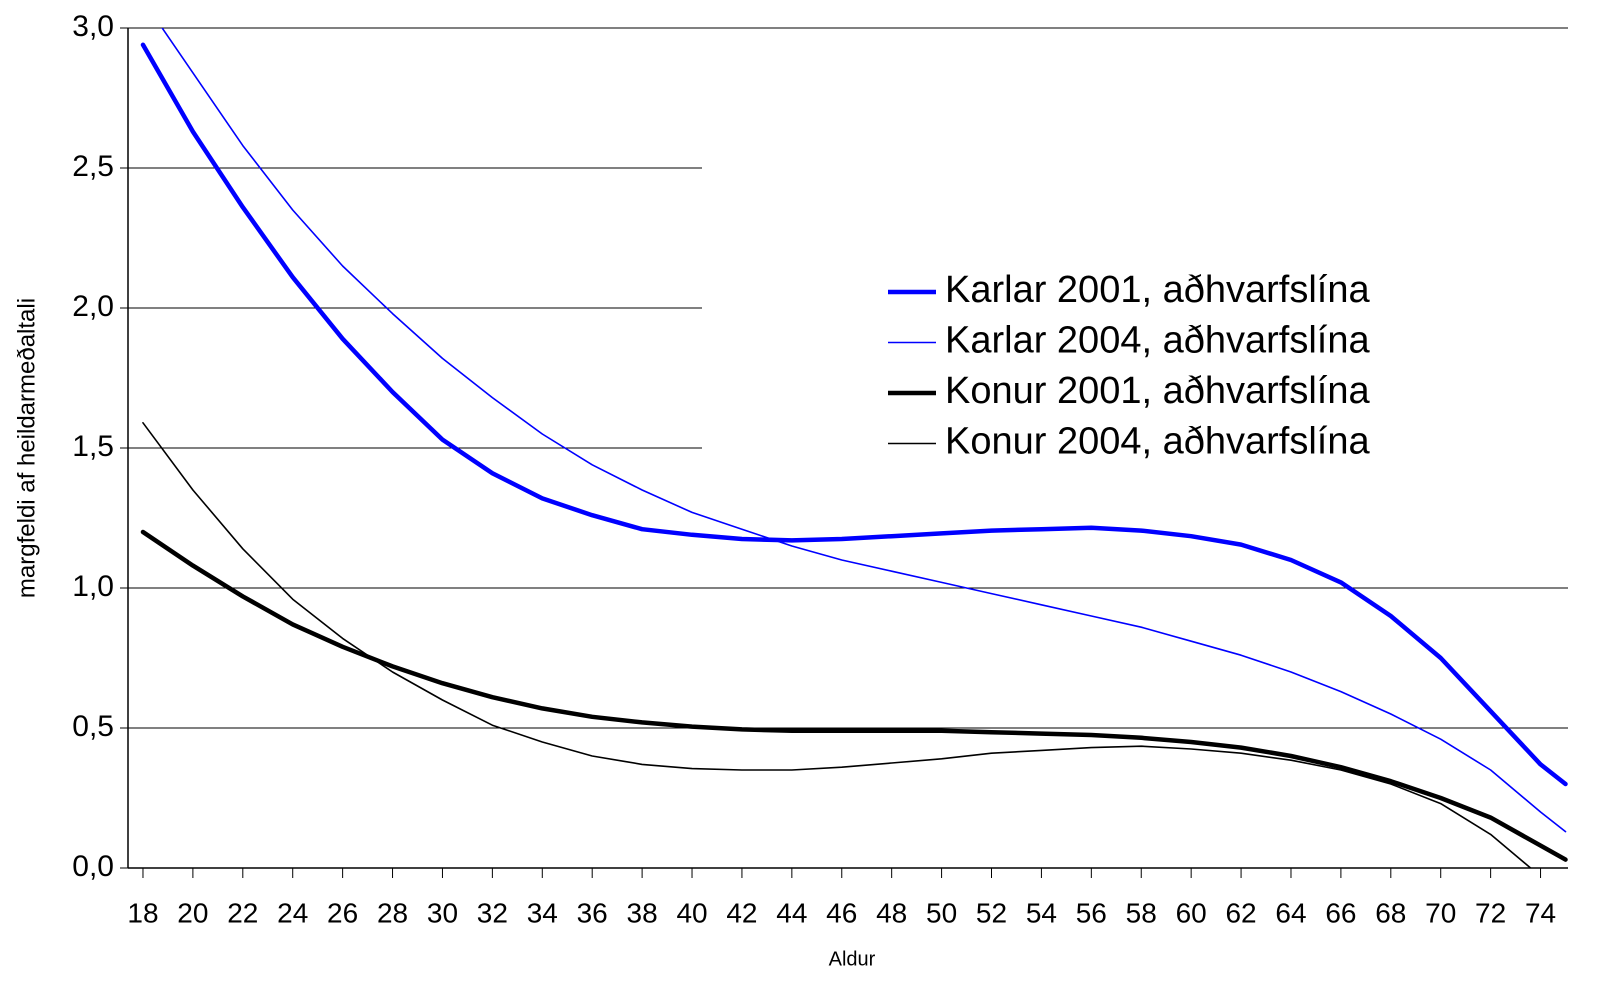 The image size is (1605, 990). I want to click on x-tick-label: 62, so click(1240, 912).